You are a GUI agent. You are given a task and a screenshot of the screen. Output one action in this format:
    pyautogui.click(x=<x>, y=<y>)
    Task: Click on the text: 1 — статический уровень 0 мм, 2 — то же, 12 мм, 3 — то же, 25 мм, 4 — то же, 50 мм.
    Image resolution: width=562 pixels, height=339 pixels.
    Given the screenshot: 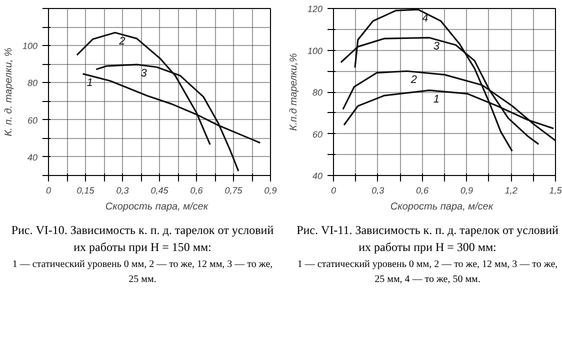 What is the action you would take?
    pyautogui.click(x=427, y=272)
    